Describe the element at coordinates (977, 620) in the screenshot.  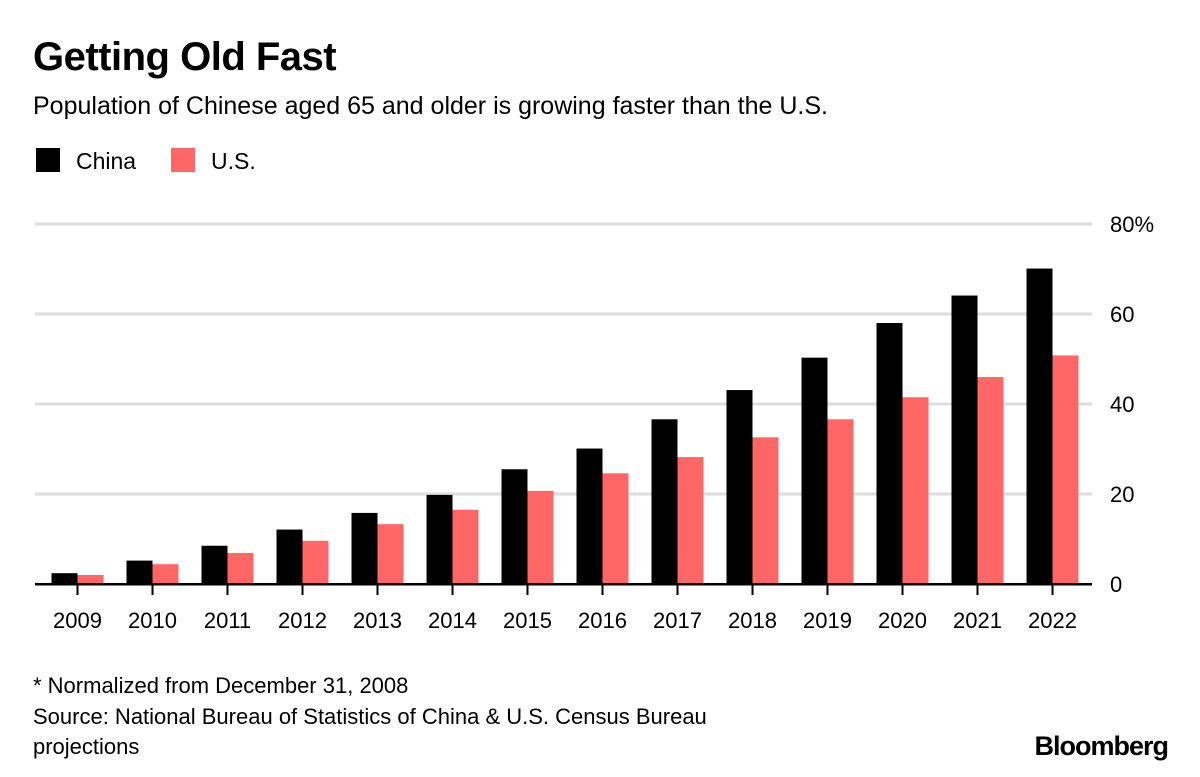
I see `x-tick-label: 2021` at that location.